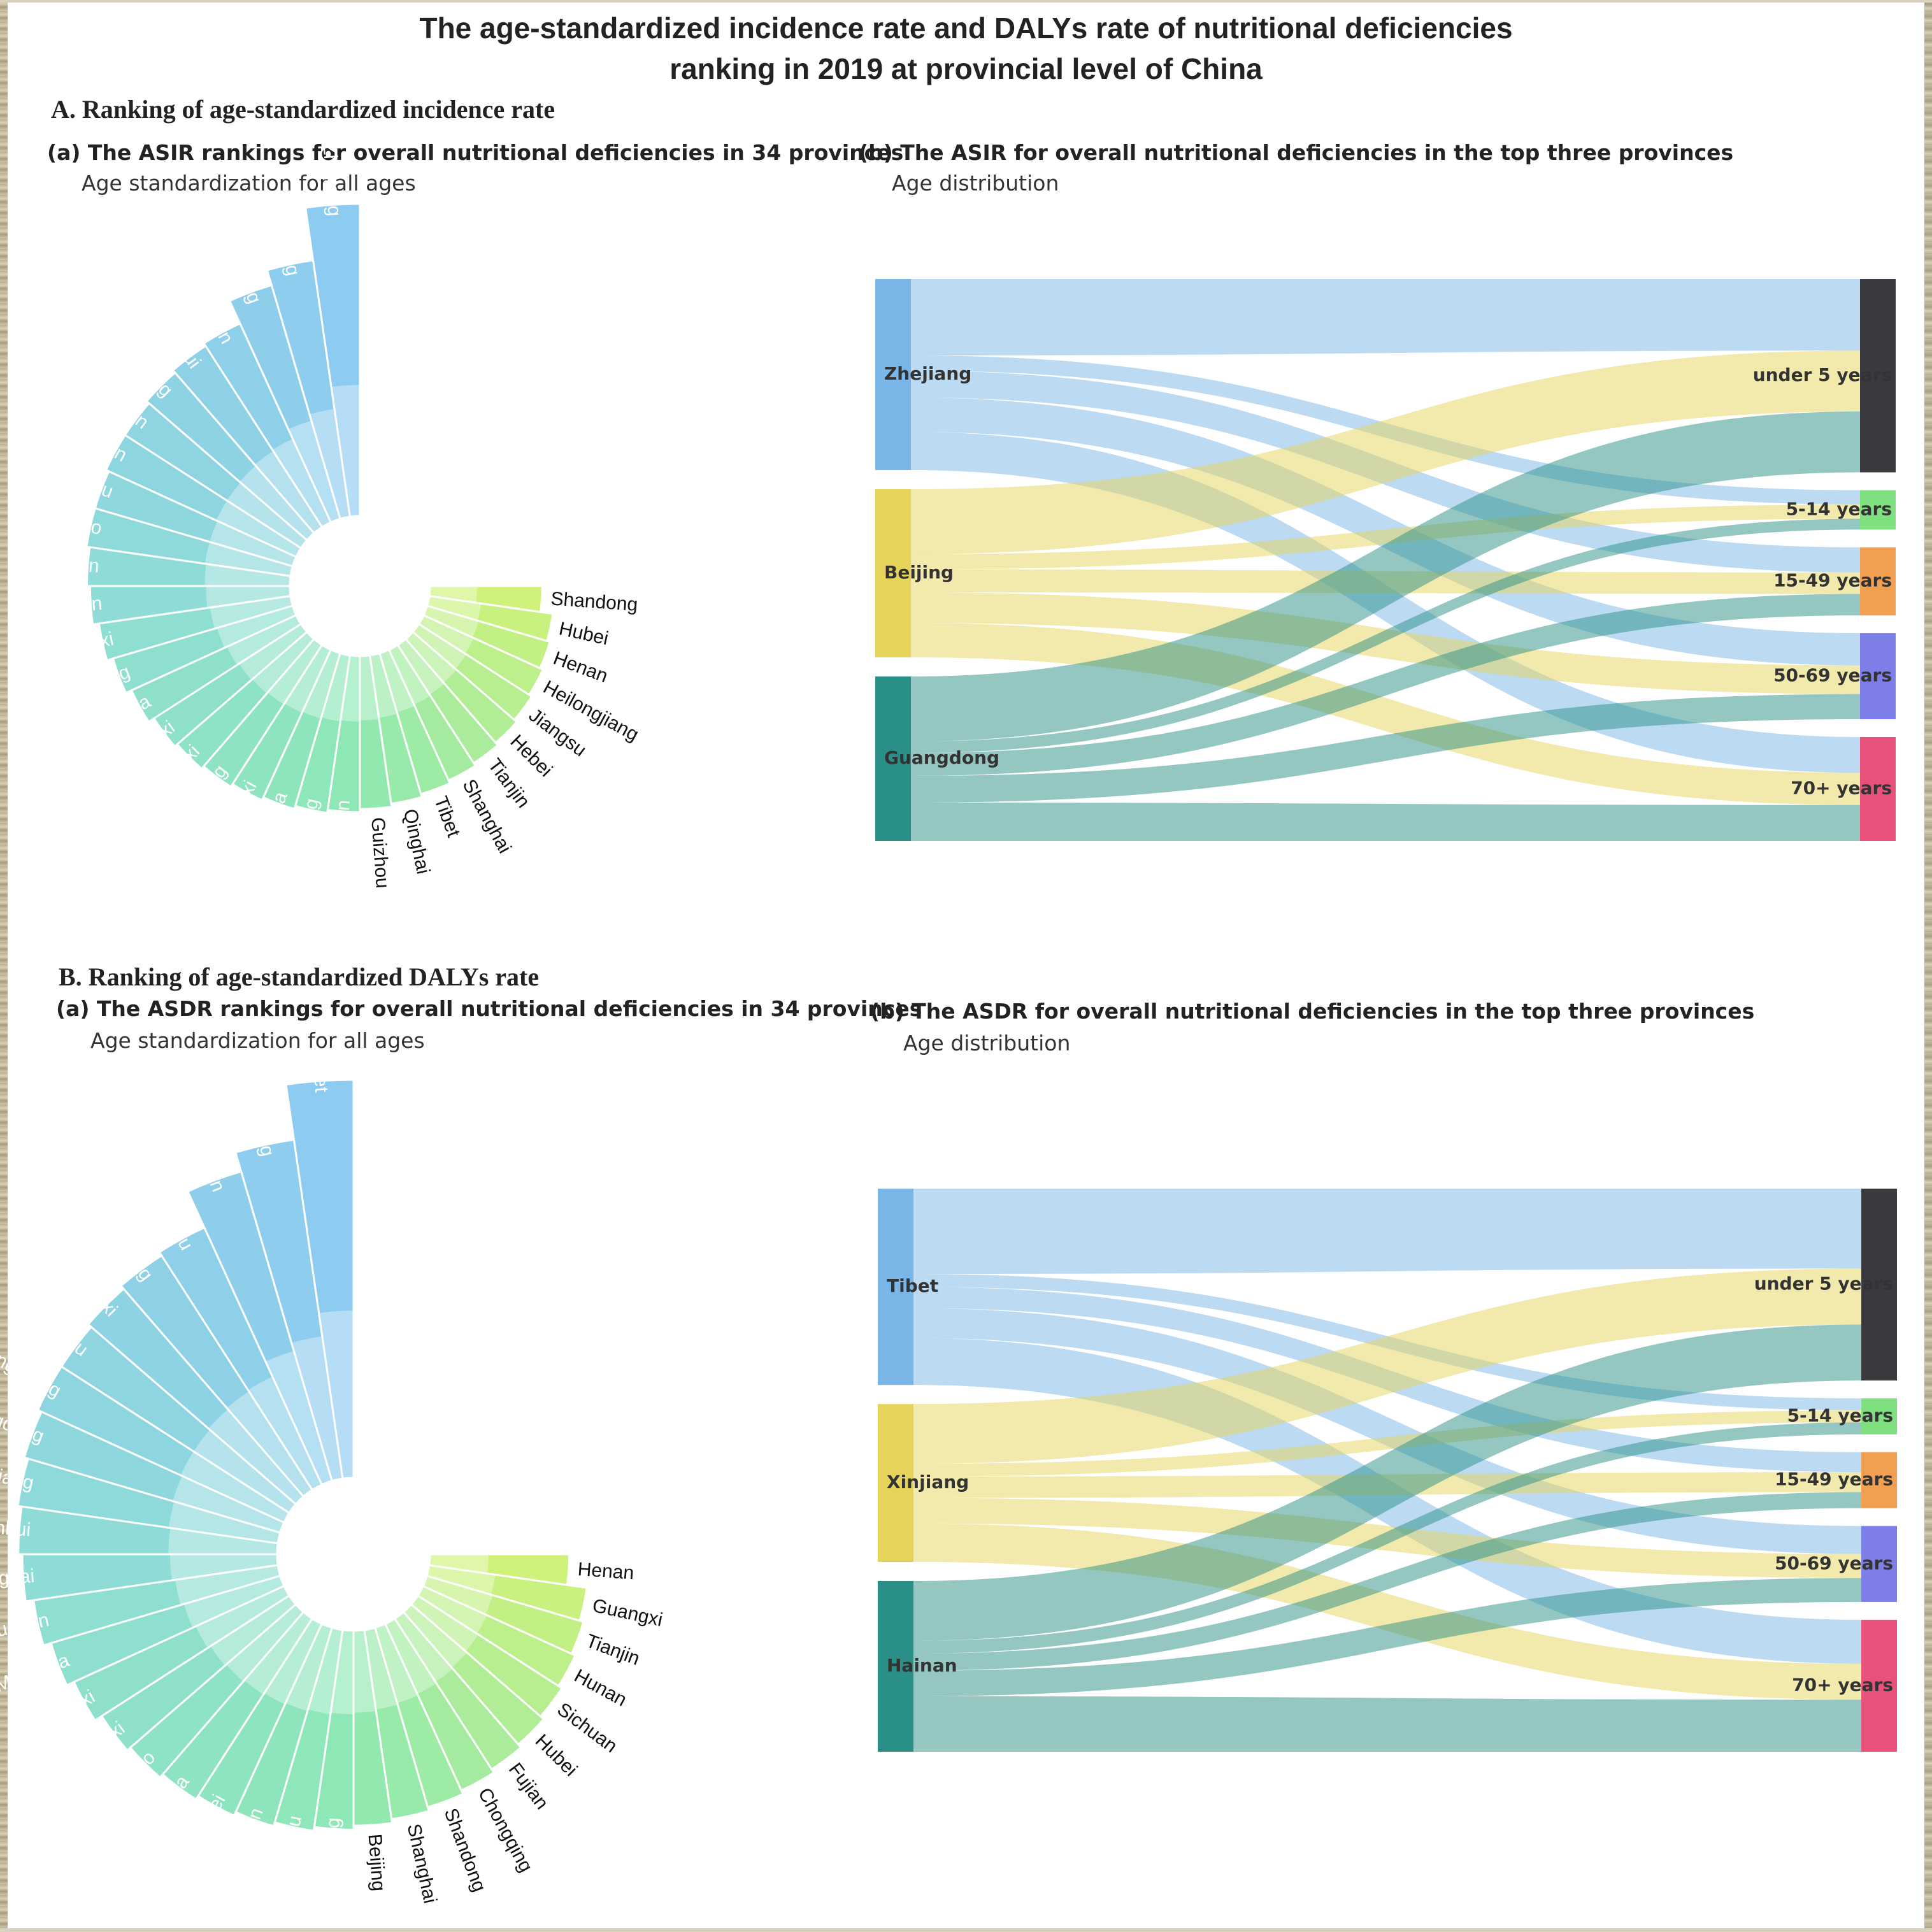  Describe the element at coordinates (332, 179) in the screenshot. I see `label-zhejiang: Zhejiang` at that location.